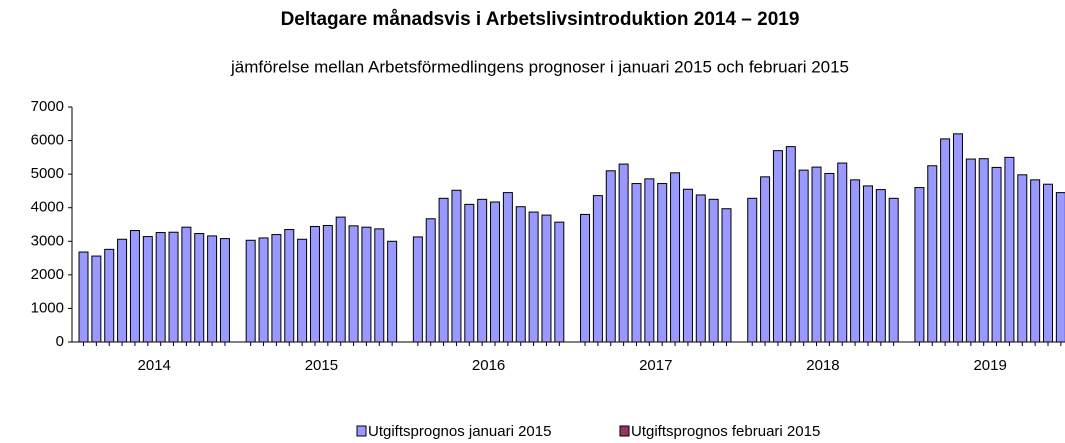 The width and height of the screenshot is (1065, 443). What do you see at coordinates (60, 341) in the screenshot?
I see `y-tick-label: 0` at bounding box center [60, 341].